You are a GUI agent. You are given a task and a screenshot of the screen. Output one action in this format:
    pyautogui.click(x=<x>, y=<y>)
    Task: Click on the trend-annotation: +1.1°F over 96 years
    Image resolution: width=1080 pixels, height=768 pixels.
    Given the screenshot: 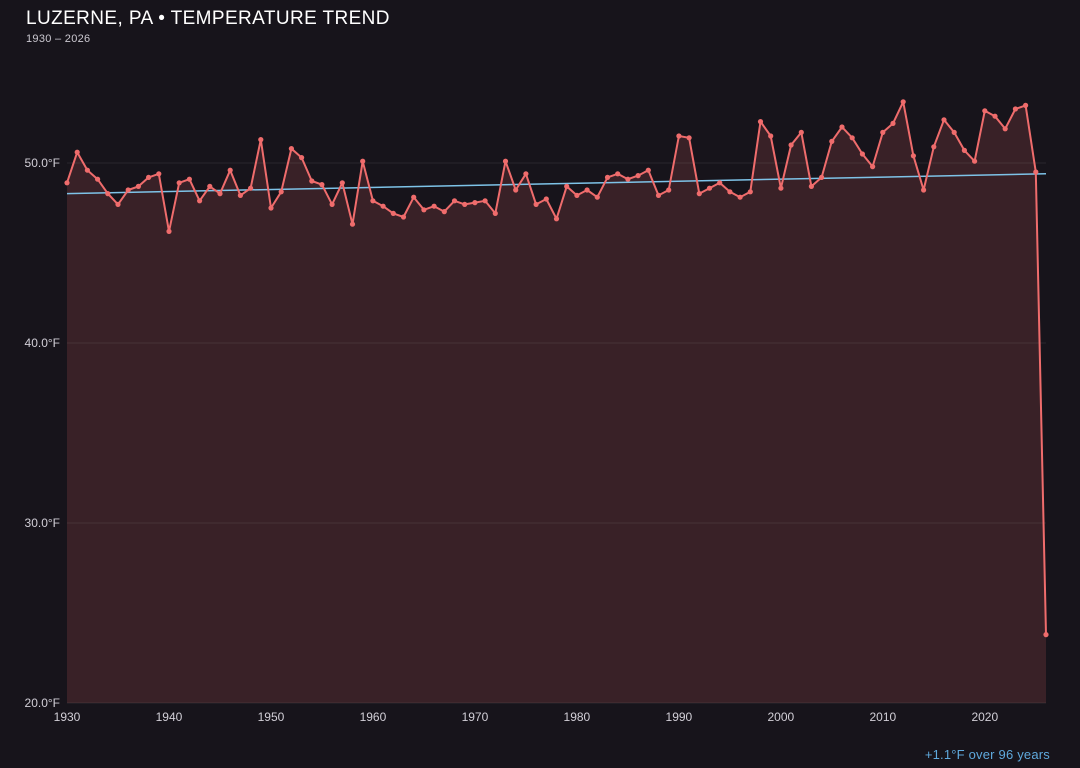 What is the action you would take?
    pyautogui.click(x=987, y=754)
    